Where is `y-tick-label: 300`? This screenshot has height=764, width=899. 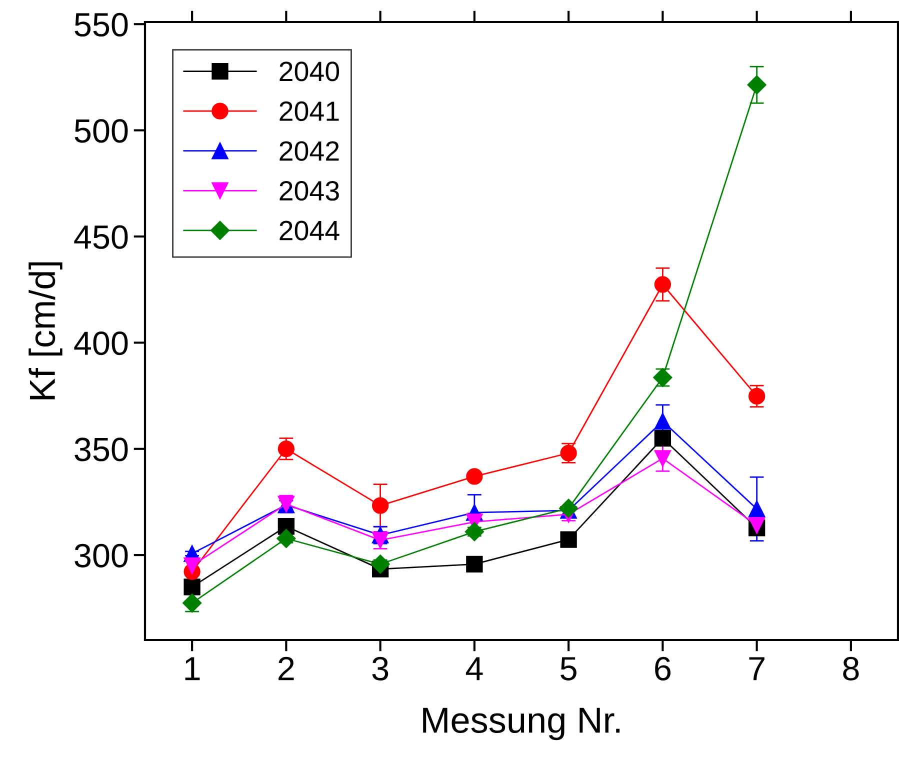
y-tick-label: 300 is located at coordinates (101, 556).